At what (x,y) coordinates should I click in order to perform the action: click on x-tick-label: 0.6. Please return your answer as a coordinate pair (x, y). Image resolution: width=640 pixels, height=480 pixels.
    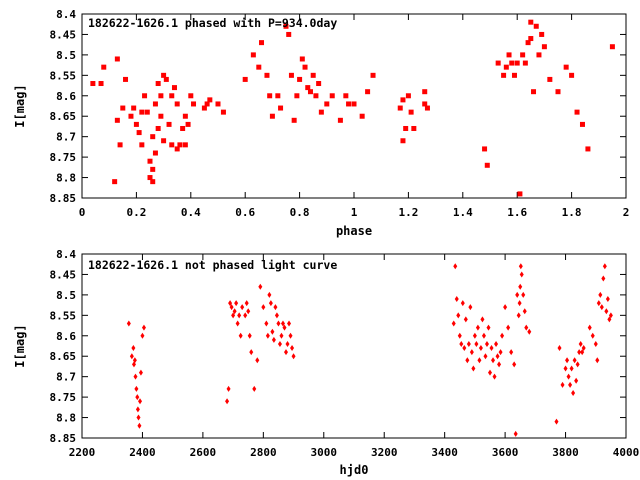
    Looking at the image, I should click on (245, 212).